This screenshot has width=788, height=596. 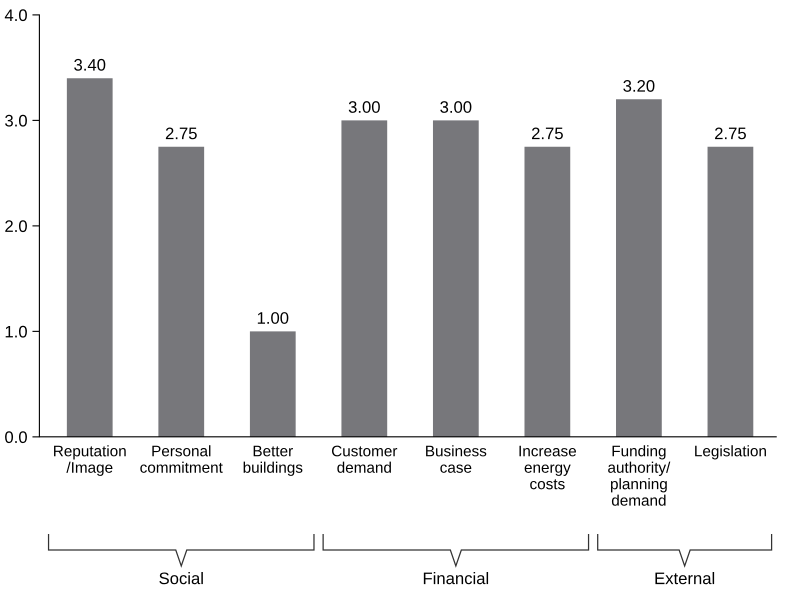 What do you see at coordinates (684, 578) in the screenshot?
I see `text: External` at bounding box center [684, 578].